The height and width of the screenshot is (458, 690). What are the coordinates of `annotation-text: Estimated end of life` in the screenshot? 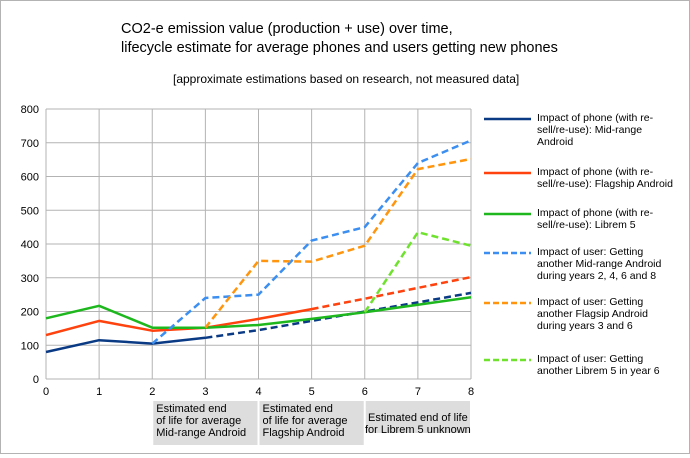 It's located at (418, 418).